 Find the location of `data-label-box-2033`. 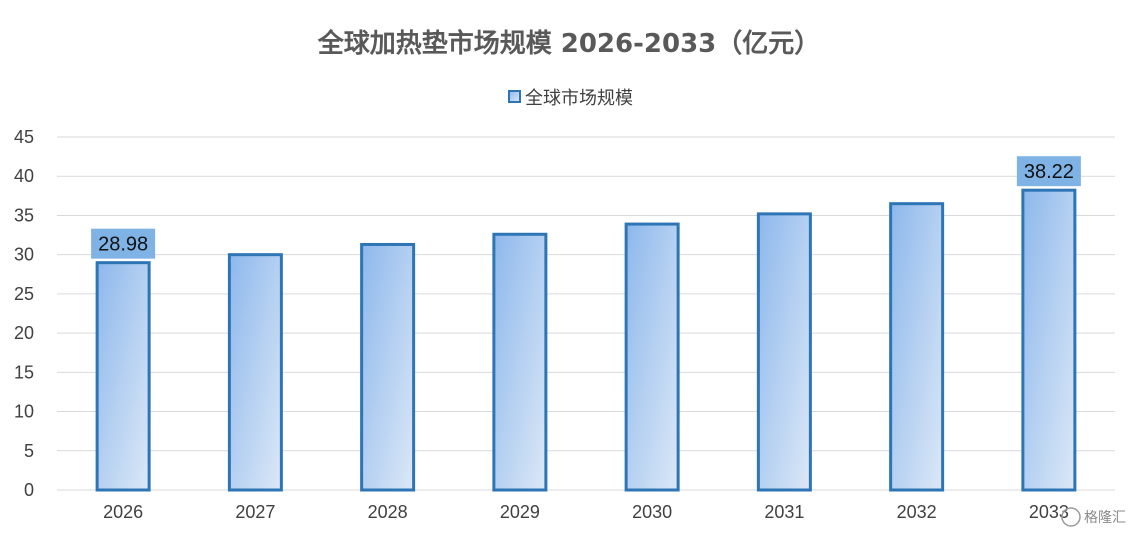

data-label-box-2033 is located at coordinates (1048, 171).